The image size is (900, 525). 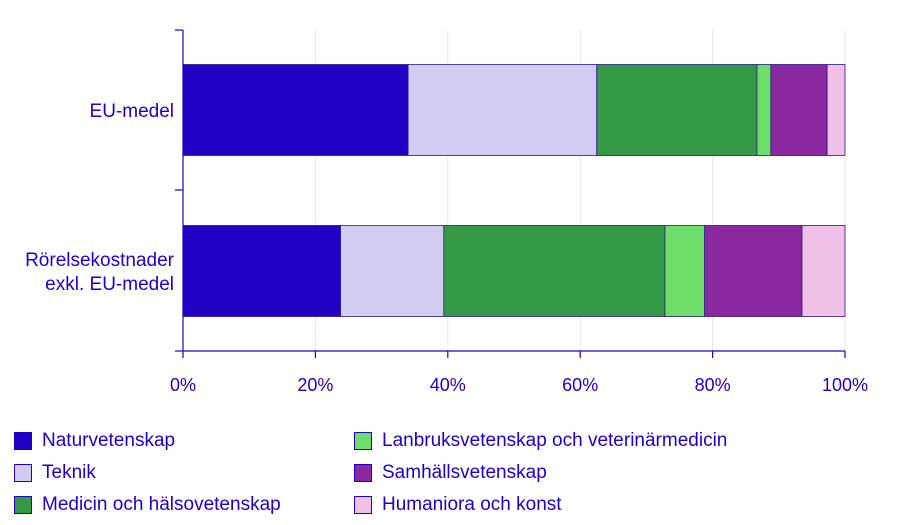 I want to click on legend-label: Teknik, so click(x=69, y=472).